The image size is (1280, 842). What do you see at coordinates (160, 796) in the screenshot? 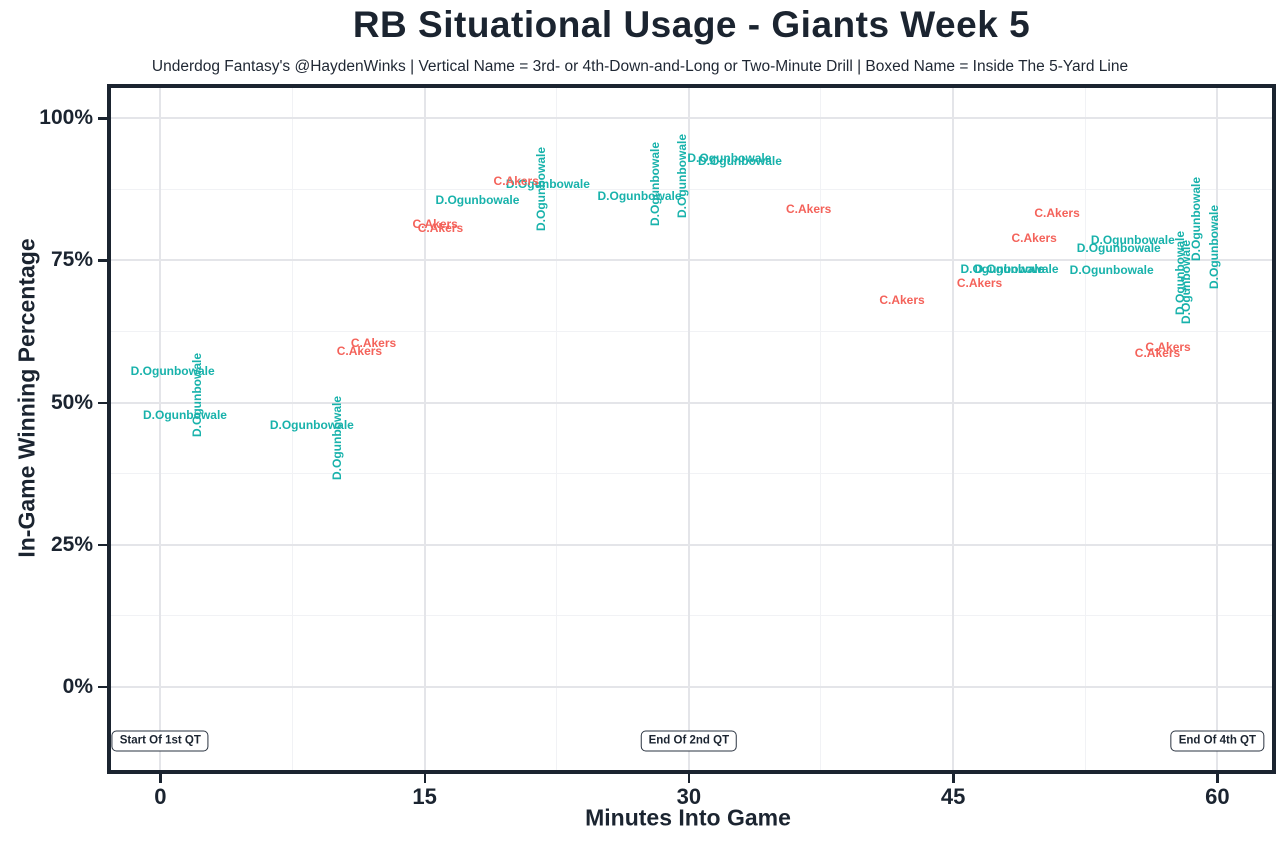
I see `x-tick-label: 0` at bounding box center [160, 796].